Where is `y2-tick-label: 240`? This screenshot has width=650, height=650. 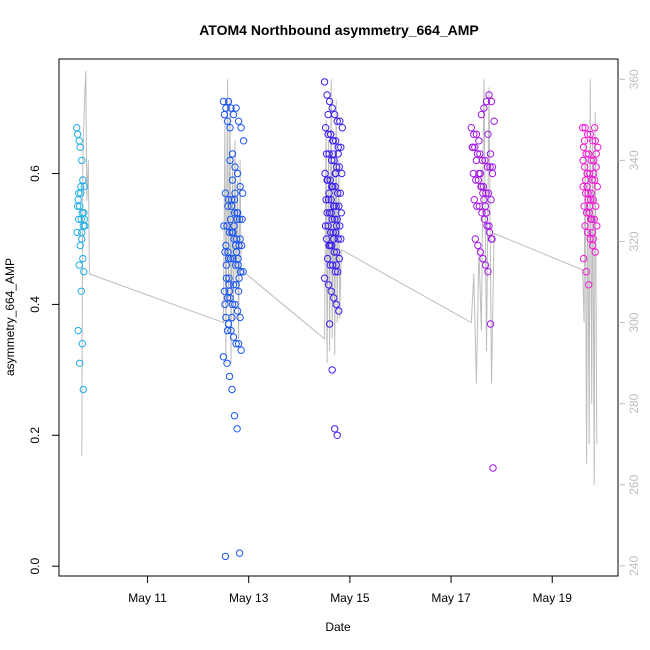 y2-tick-label: 240 is located at coordinates (634, 566).